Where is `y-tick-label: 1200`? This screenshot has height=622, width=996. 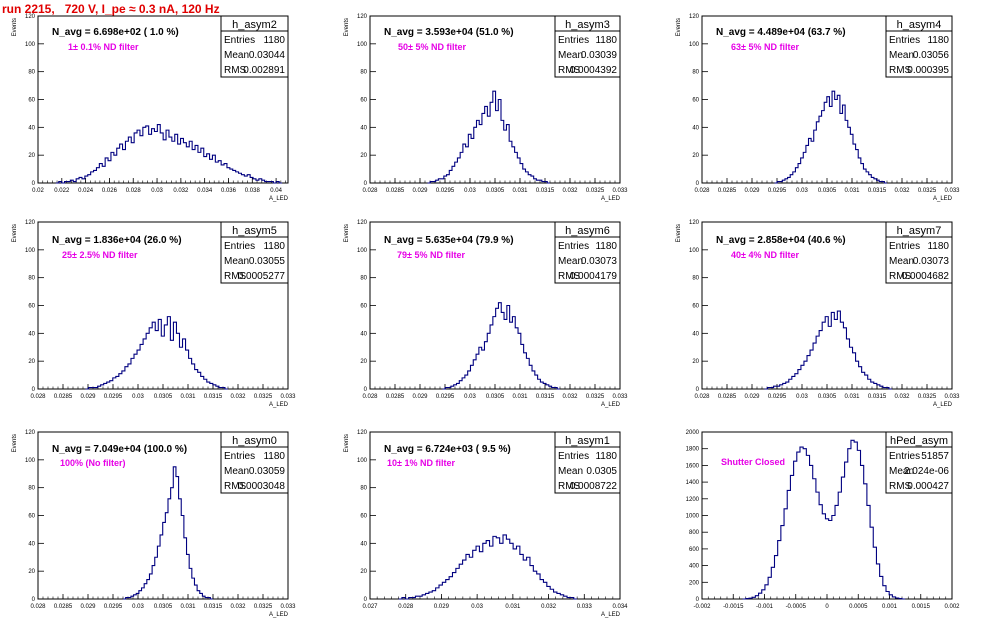 y-tick-label: 1200 is located at coordinates (693, 500).